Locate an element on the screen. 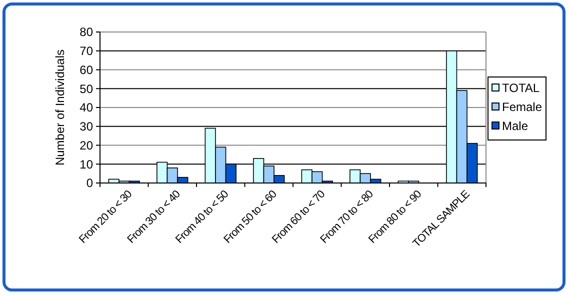 The width and height of the screenshot is (570, 296). legend-label: TOTAL is located at coordinates (521, 88).